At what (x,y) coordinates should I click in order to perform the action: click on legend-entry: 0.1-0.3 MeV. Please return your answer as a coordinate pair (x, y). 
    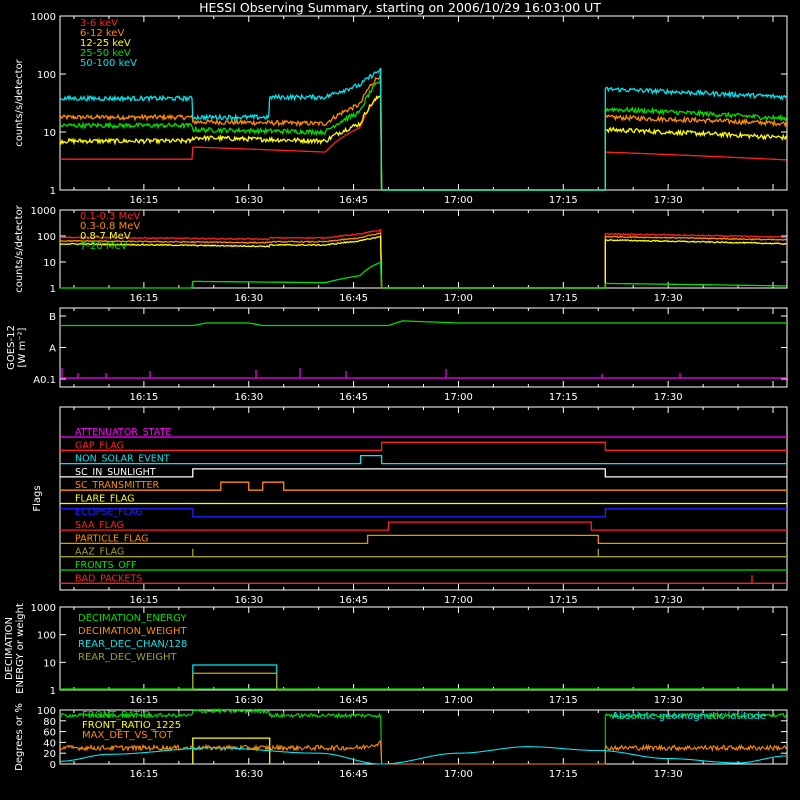
    Looking at the image, I should click on (110, 216).